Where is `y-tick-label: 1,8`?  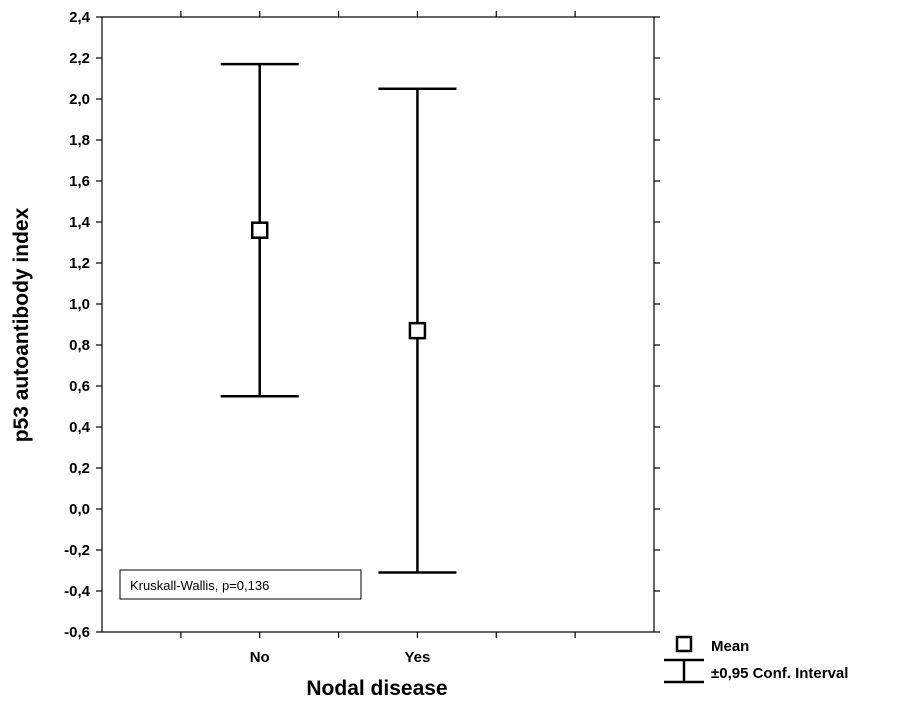
y-tick-label: 1,8 is located at coordinates (79, 140).